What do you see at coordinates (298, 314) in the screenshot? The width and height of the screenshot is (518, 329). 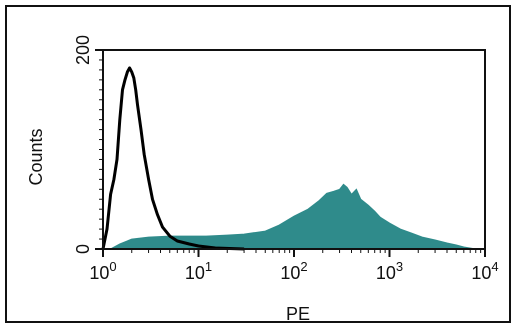 I see `x-axis-label: PE` at bounding box center [298, 314].